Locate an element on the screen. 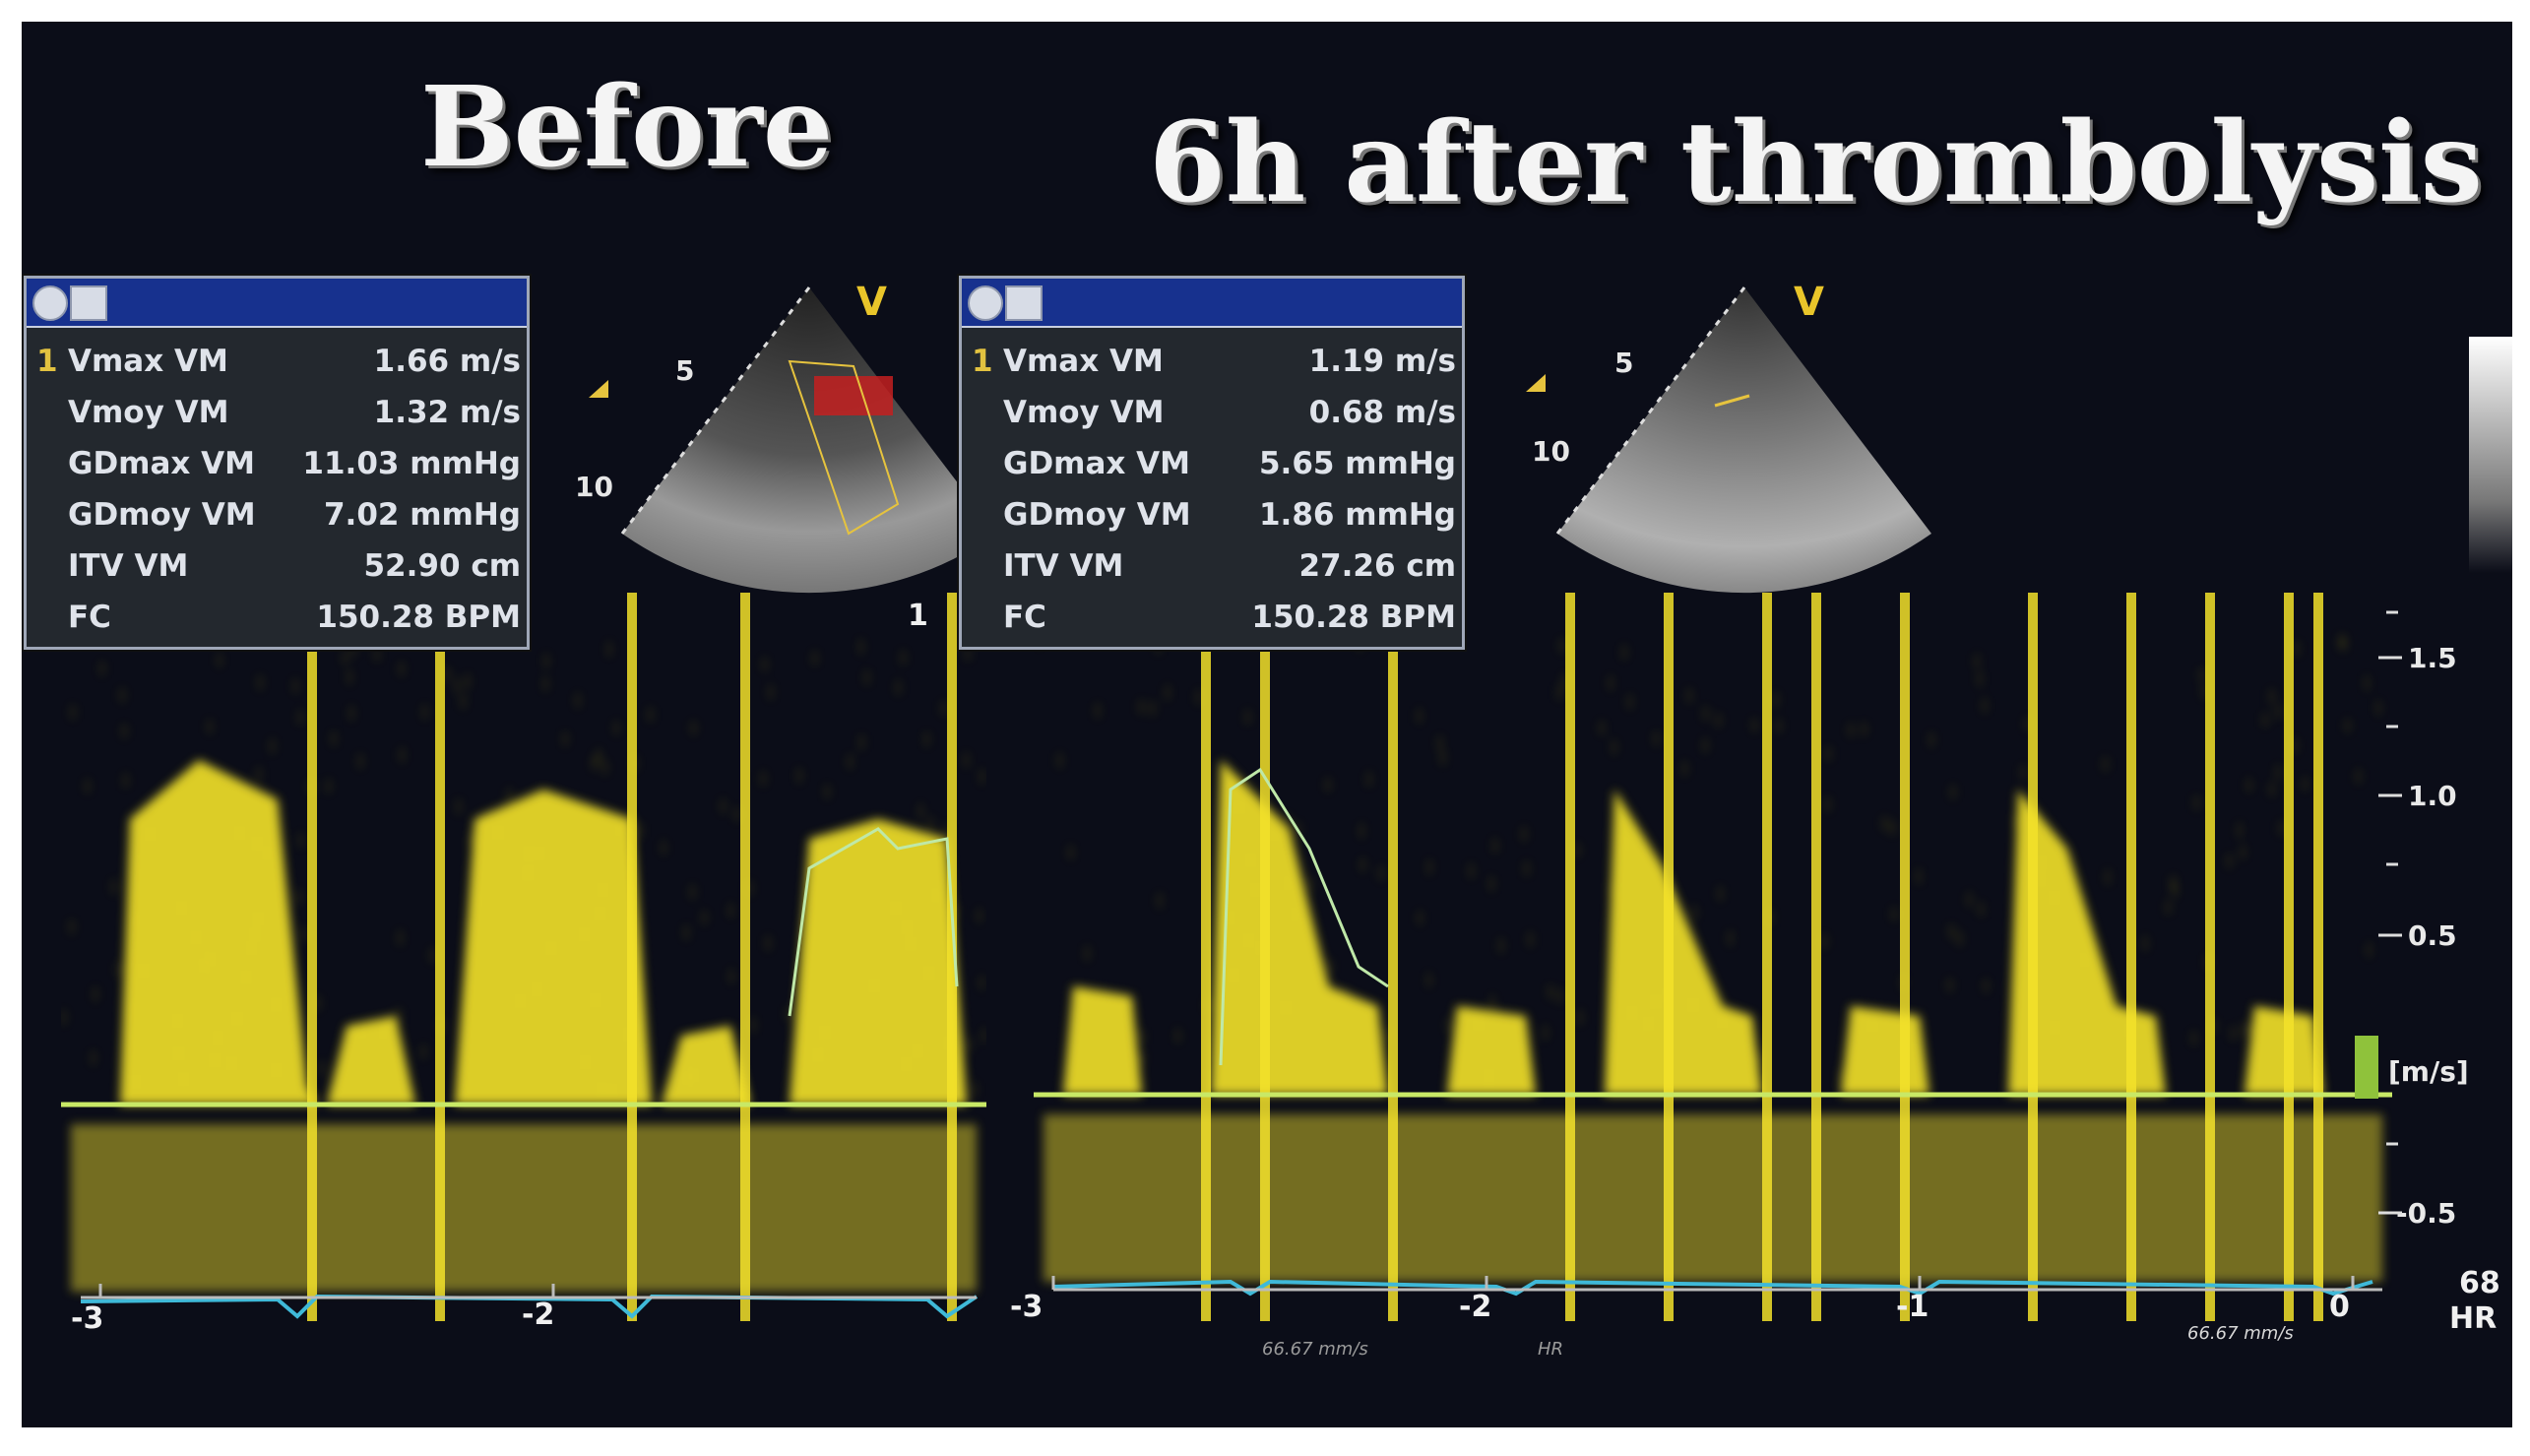  measurement-value: 1.86 mmHg is located at coordinates (1357, 515).